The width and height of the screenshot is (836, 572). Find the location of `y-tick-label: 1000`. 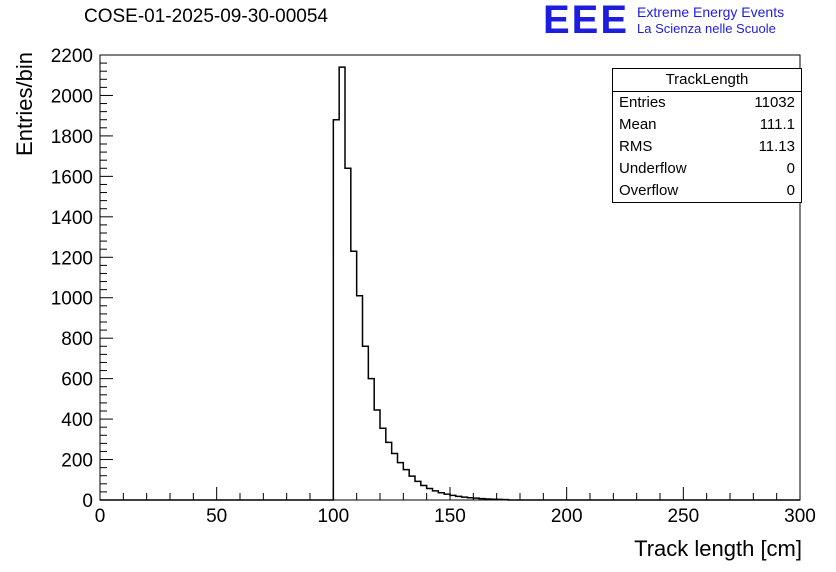

y-tick-label: 1000 is located at coordinates (72, 299).